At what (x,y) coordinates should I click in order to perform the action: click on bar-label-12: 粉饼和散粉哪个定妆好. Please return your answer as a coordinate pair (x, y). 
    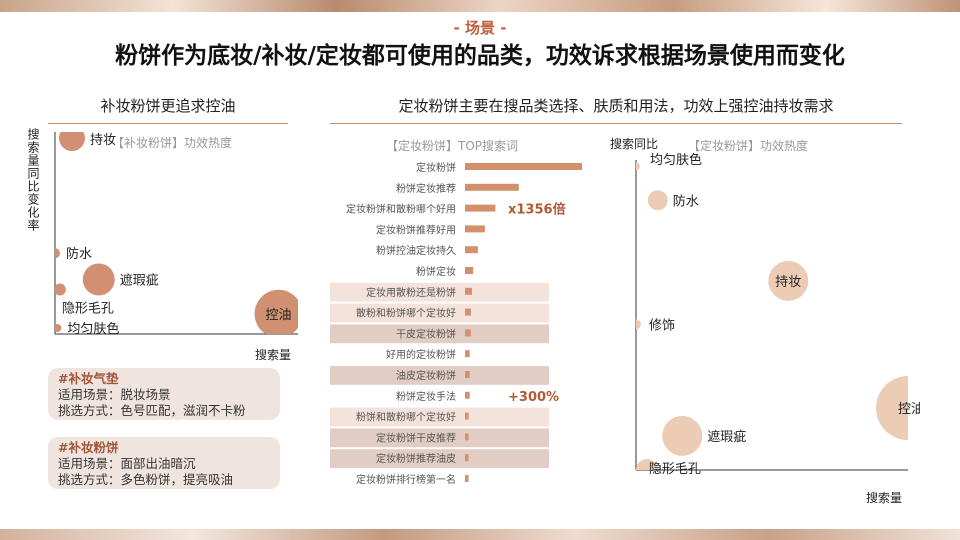
    Looking at the image, I should click on (406, 417).